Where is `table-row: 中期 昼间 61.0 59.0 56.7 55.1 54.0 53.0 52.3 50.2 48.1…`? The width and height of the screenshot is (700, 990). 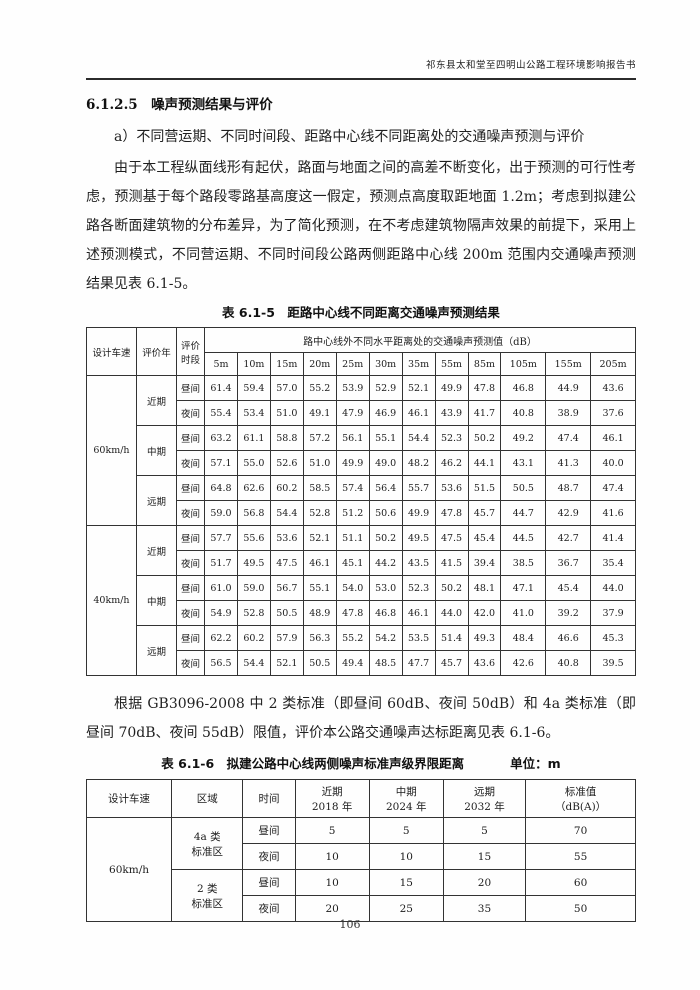
table-row: 中期 昼间 61.0 59.0 56.7 55.1 54.0 53.0 52.3 50.2 48.1… is located at coordinates (361, 600).